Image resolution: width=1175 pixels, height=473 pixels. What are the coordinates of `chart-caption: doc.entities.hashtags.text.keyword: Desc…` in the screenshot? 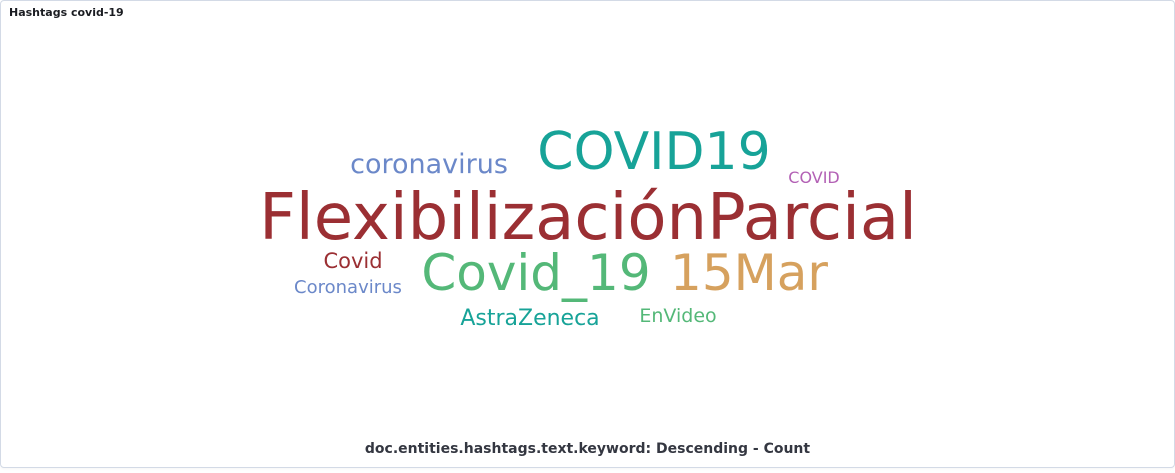 It's located at (587, 449).